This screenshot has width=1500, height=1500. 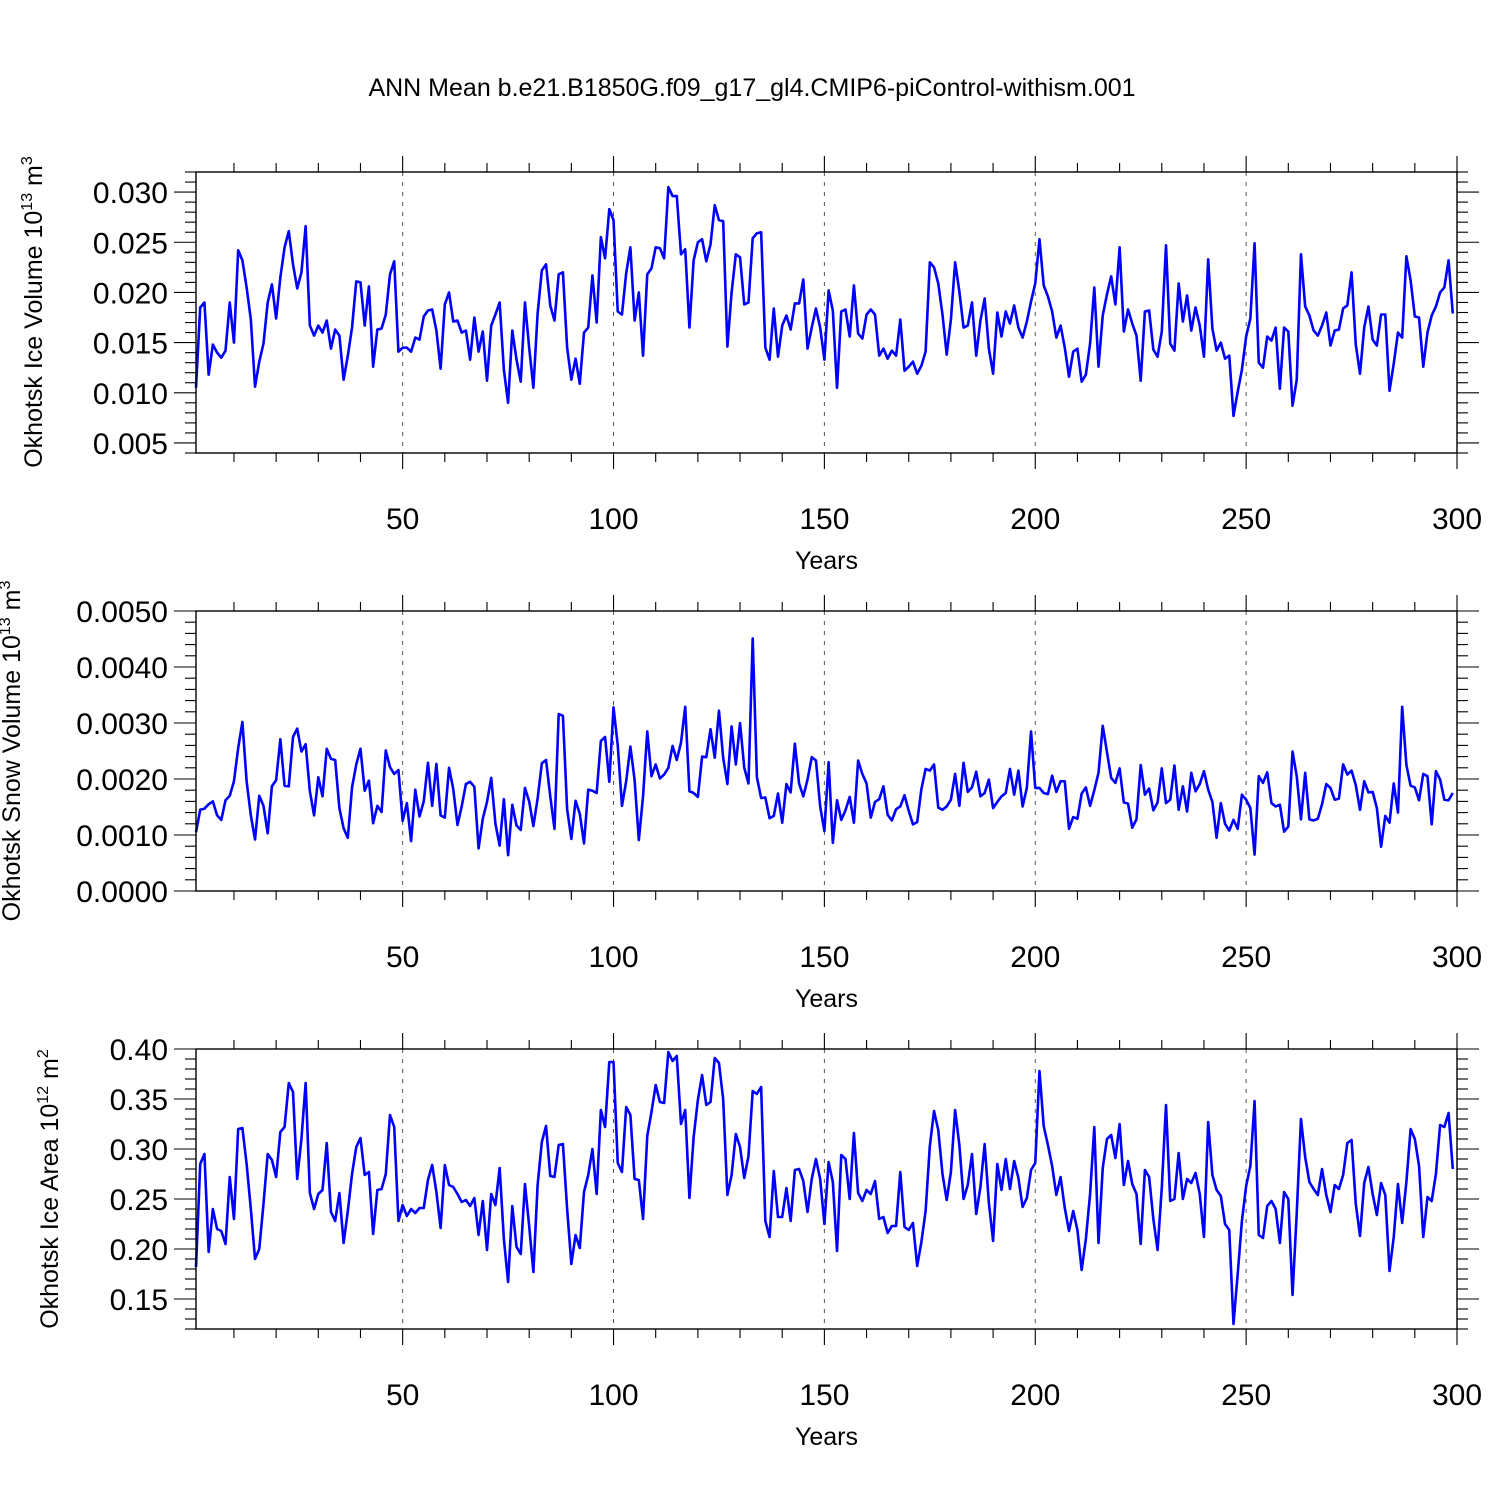 I want to click on y-tick-label: 0.0040, so click(x=122, y=668).